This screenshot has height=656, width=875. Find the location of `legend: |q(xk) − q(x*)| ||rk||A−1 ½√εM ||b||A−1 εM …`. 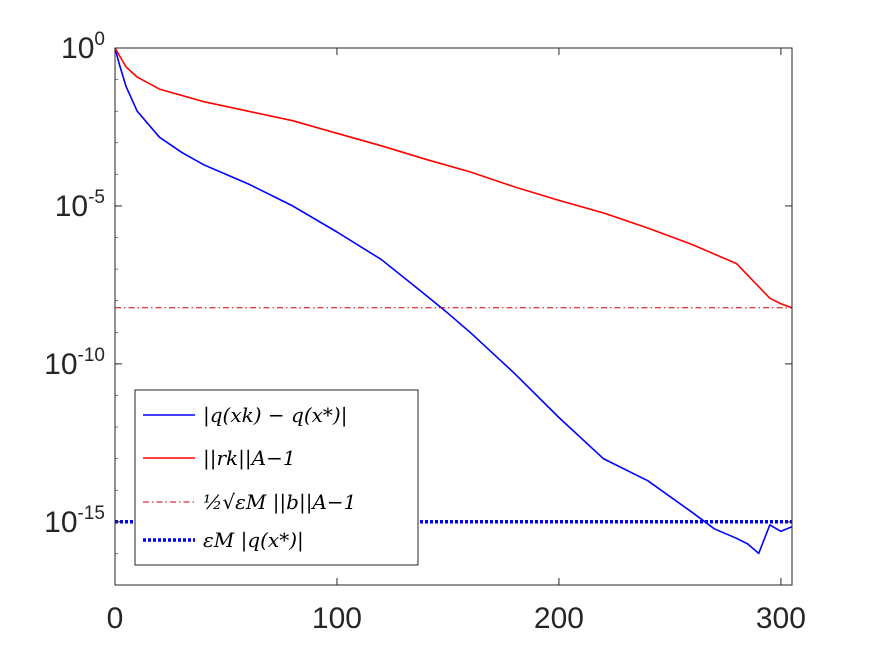

legend: |q(xk) − q(x*)| ||rk||A−1 ½√εM ||b||A−1 εM … is located at coordinates (276, 477).